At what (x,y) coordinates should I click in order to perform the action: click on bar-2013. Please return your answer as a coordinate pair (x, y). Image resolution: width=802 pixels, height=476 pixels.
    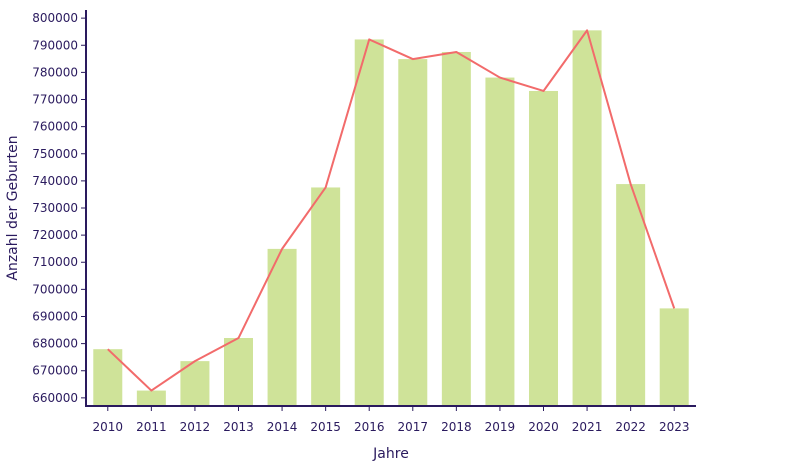
    Looking at the image, I should click on (238, 372).